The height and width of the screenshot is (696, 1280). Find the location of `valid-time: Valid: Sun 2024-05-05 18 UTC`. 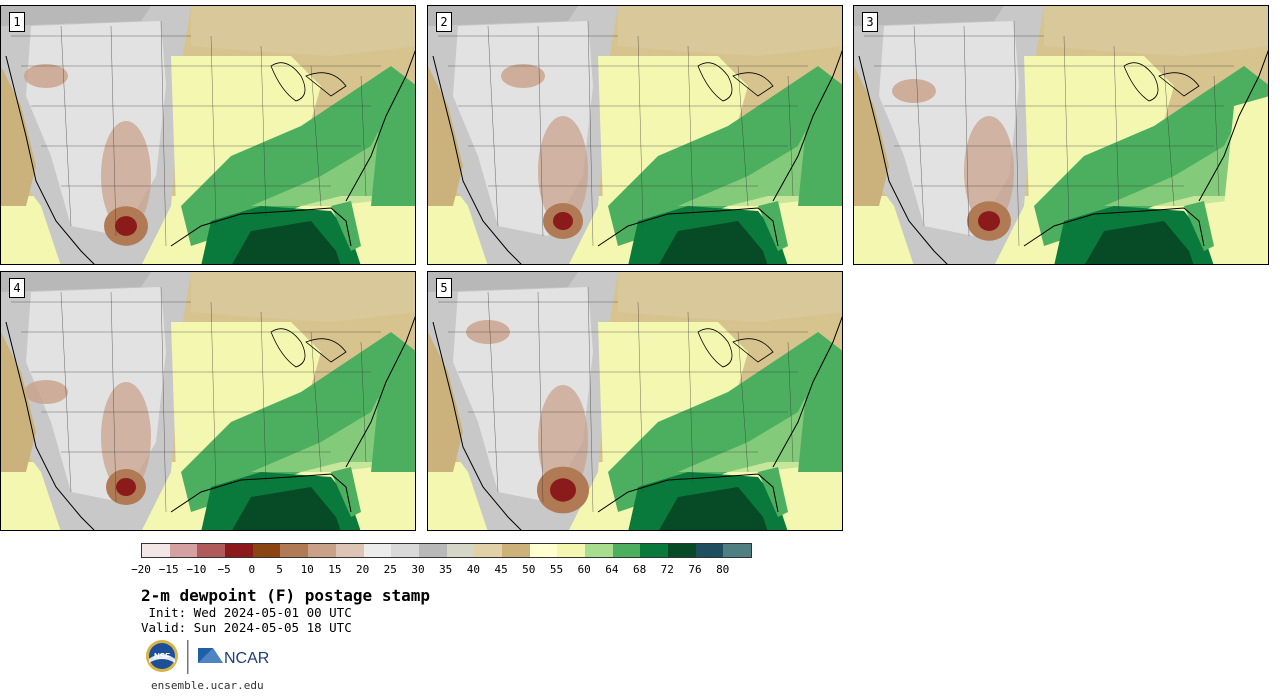

valid-time: Valid: Sun 2024-05-05 18 UTC is located at coordinates (246, 627).